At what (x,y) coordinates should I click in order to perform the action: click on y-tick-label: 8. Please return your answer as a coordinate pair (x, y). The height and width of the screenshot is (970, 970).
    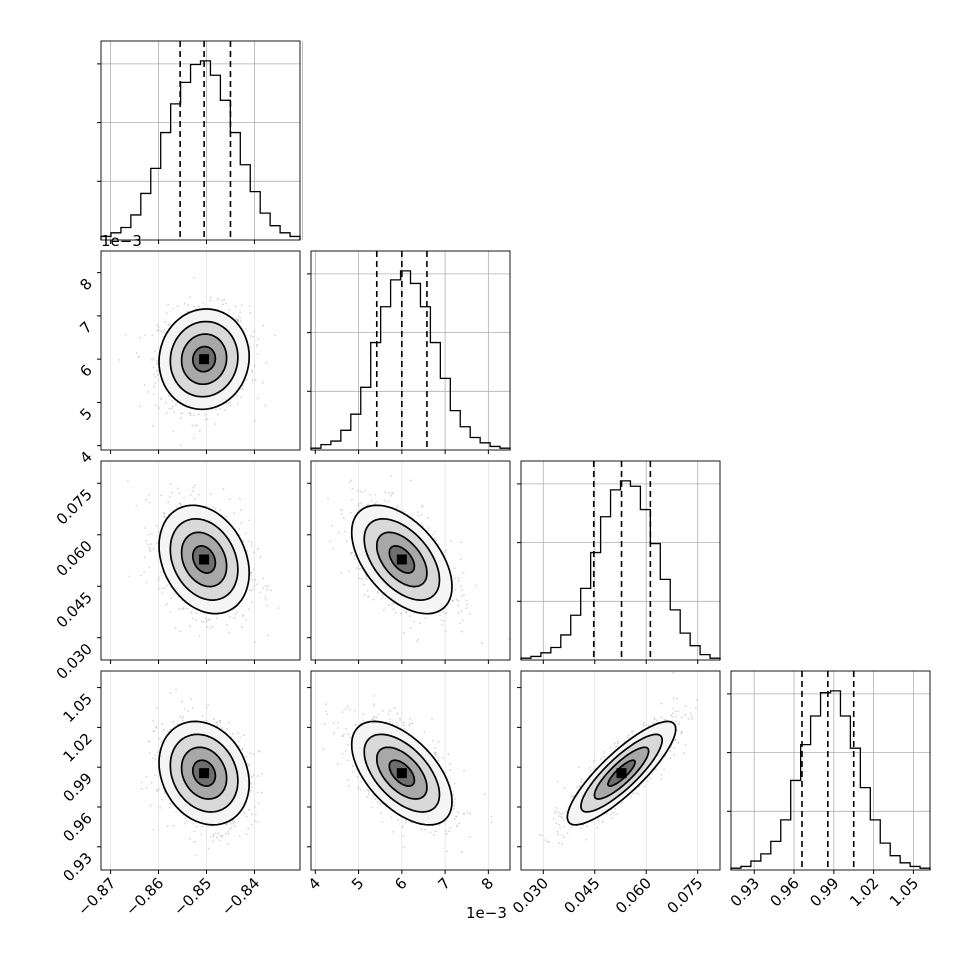
    Looking at the image, I should click on (85, 284).